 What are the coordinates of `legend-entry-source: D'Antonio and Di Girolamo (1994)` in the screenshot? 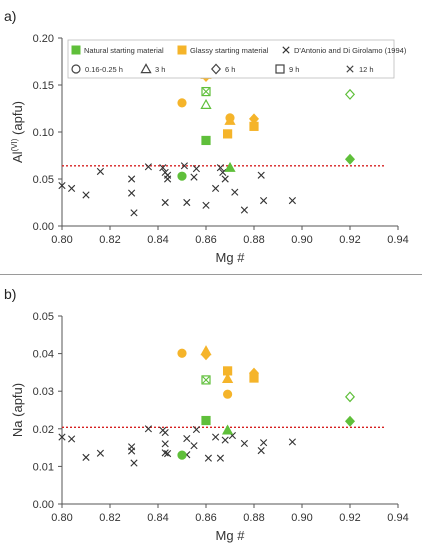 It's located at (344, 50).